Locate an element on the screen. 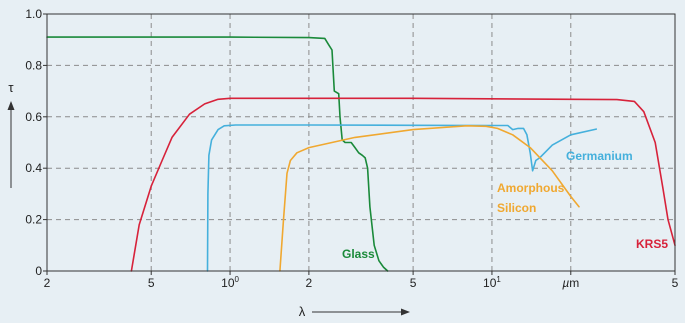 The height and width of the screenshot is (323, 685). series-label-amorphous-silicon: Amorphous Silicon is located at coordinates (532, 198).